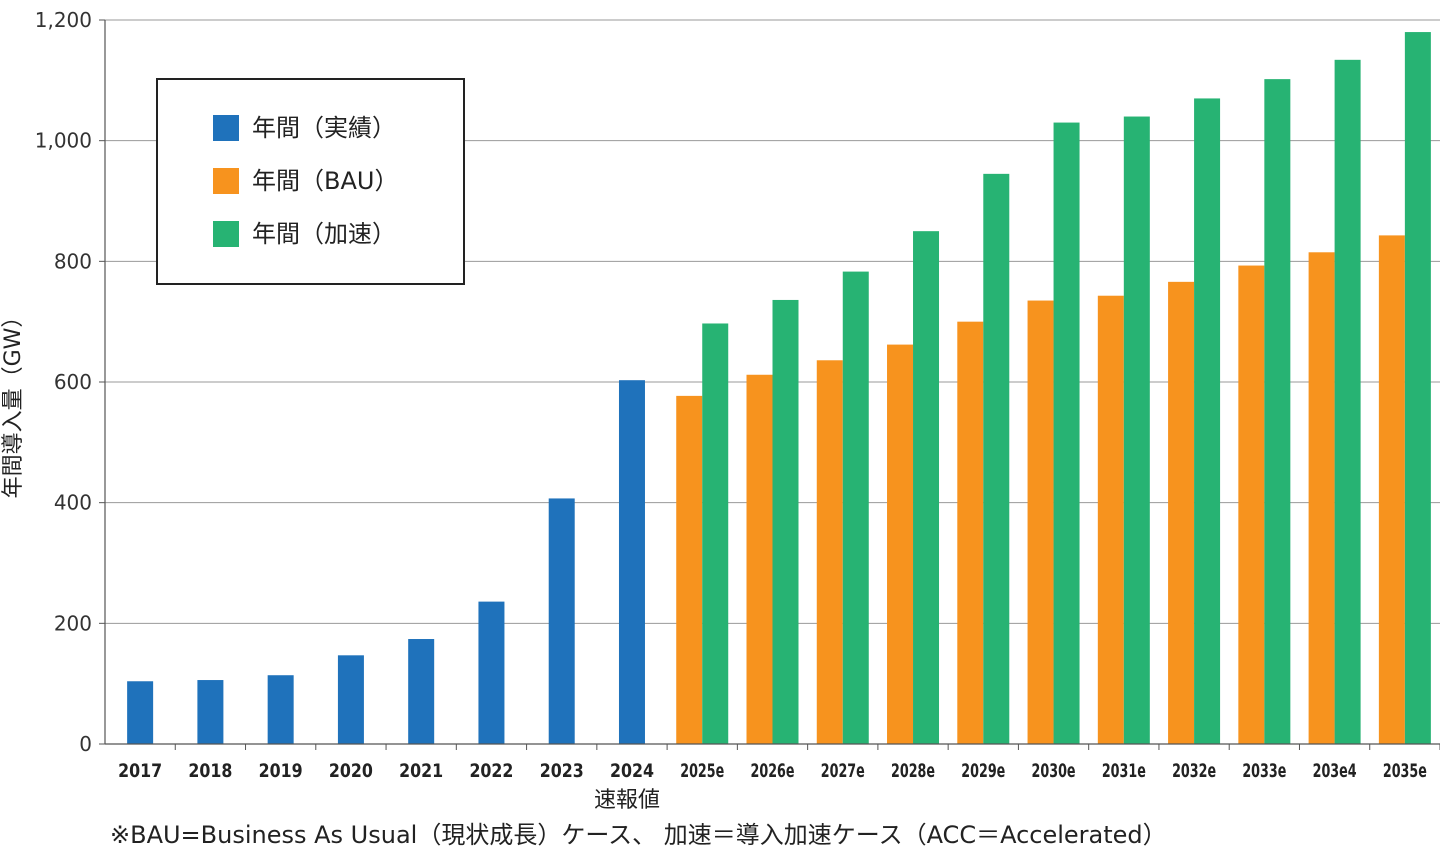  Describe the element at coordinates (324, 234) in the screenshot. I see `legend-label-accelerated: 年間（加速）` at that location.